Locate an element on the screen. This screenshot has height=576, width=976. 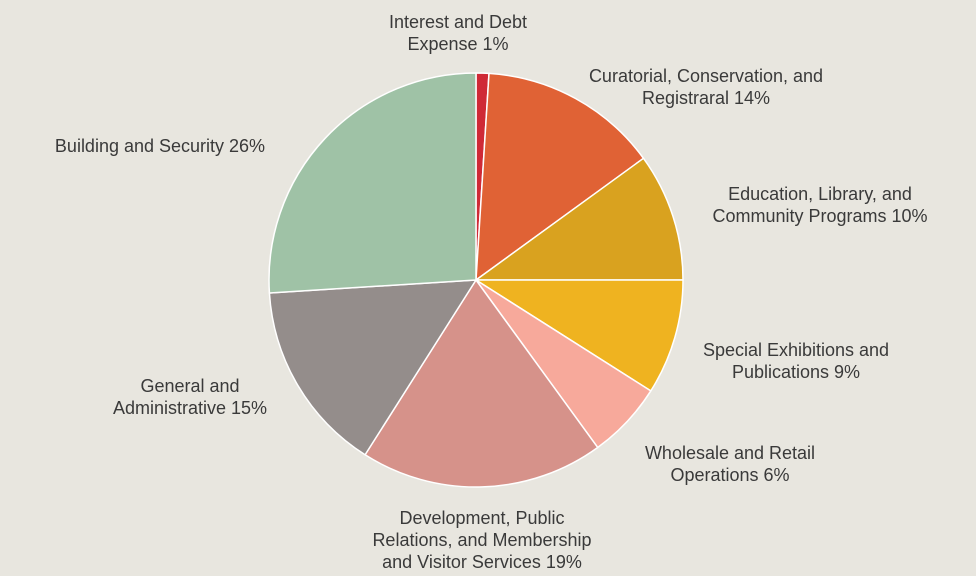
slice-label-line: and Visitor Services 19% is located at coordinates (482, 562).